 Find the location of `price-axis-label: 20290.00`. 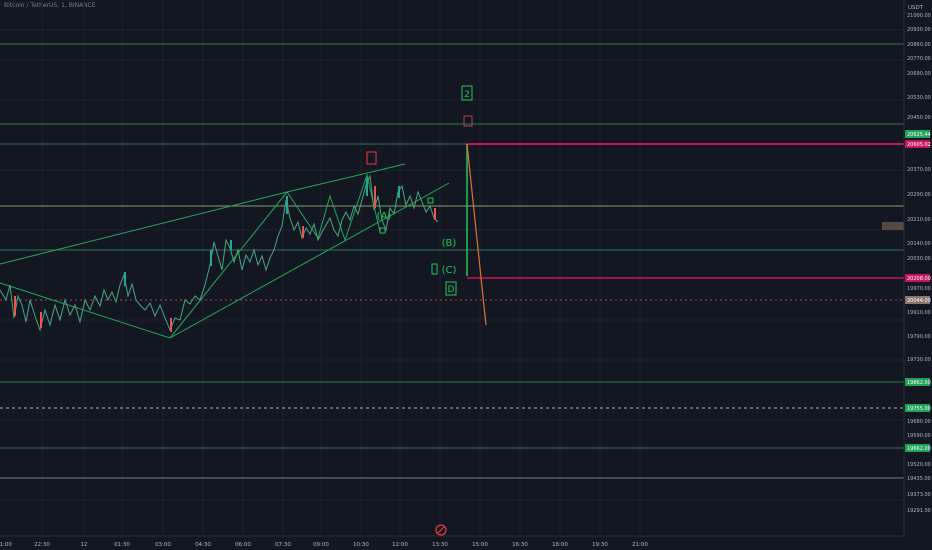

price-axis-label: 20290.00 is located at coordinates (919, 195).